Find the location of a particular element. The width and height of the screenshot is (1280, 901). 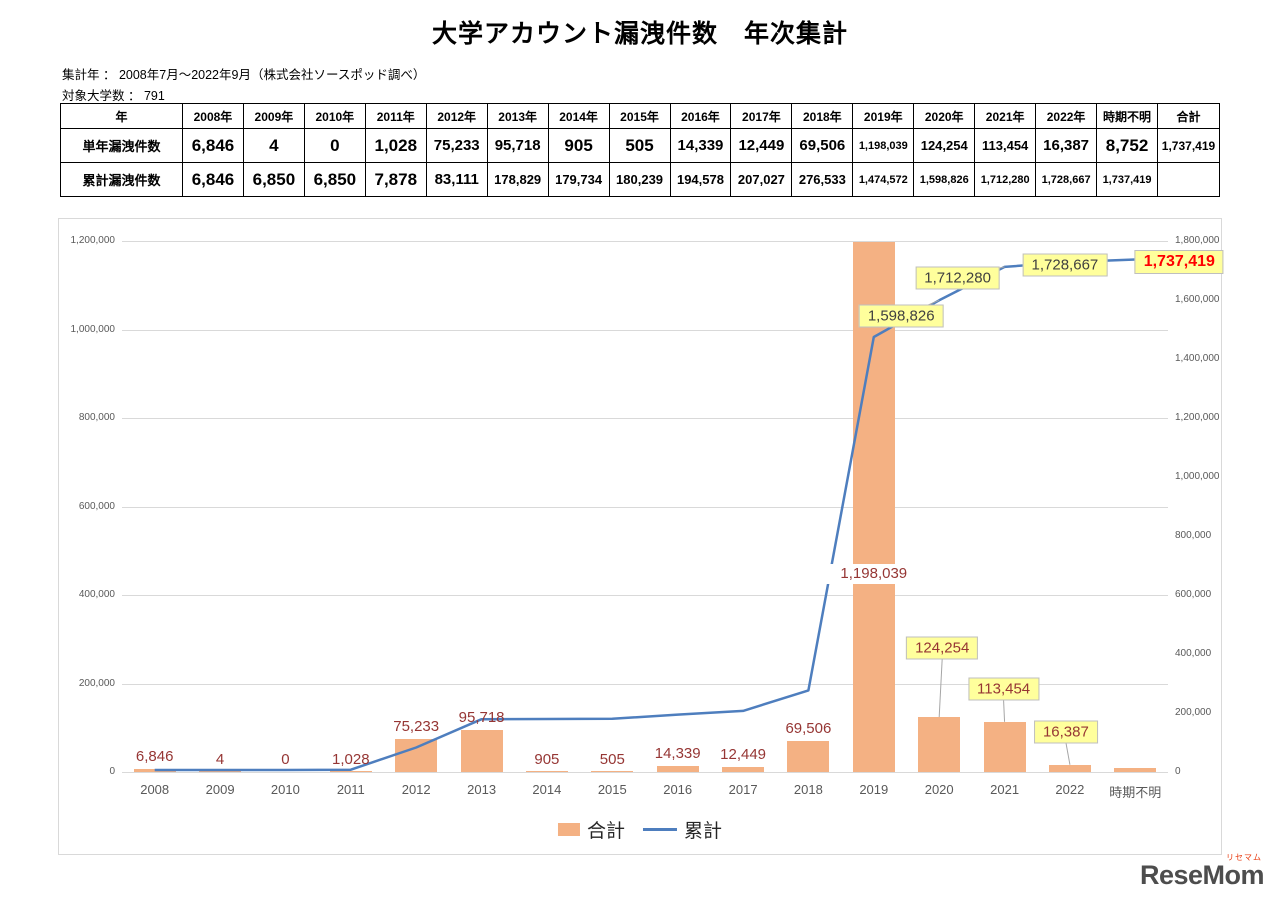

table-cell: 905 is located at coordinates (578, 145).